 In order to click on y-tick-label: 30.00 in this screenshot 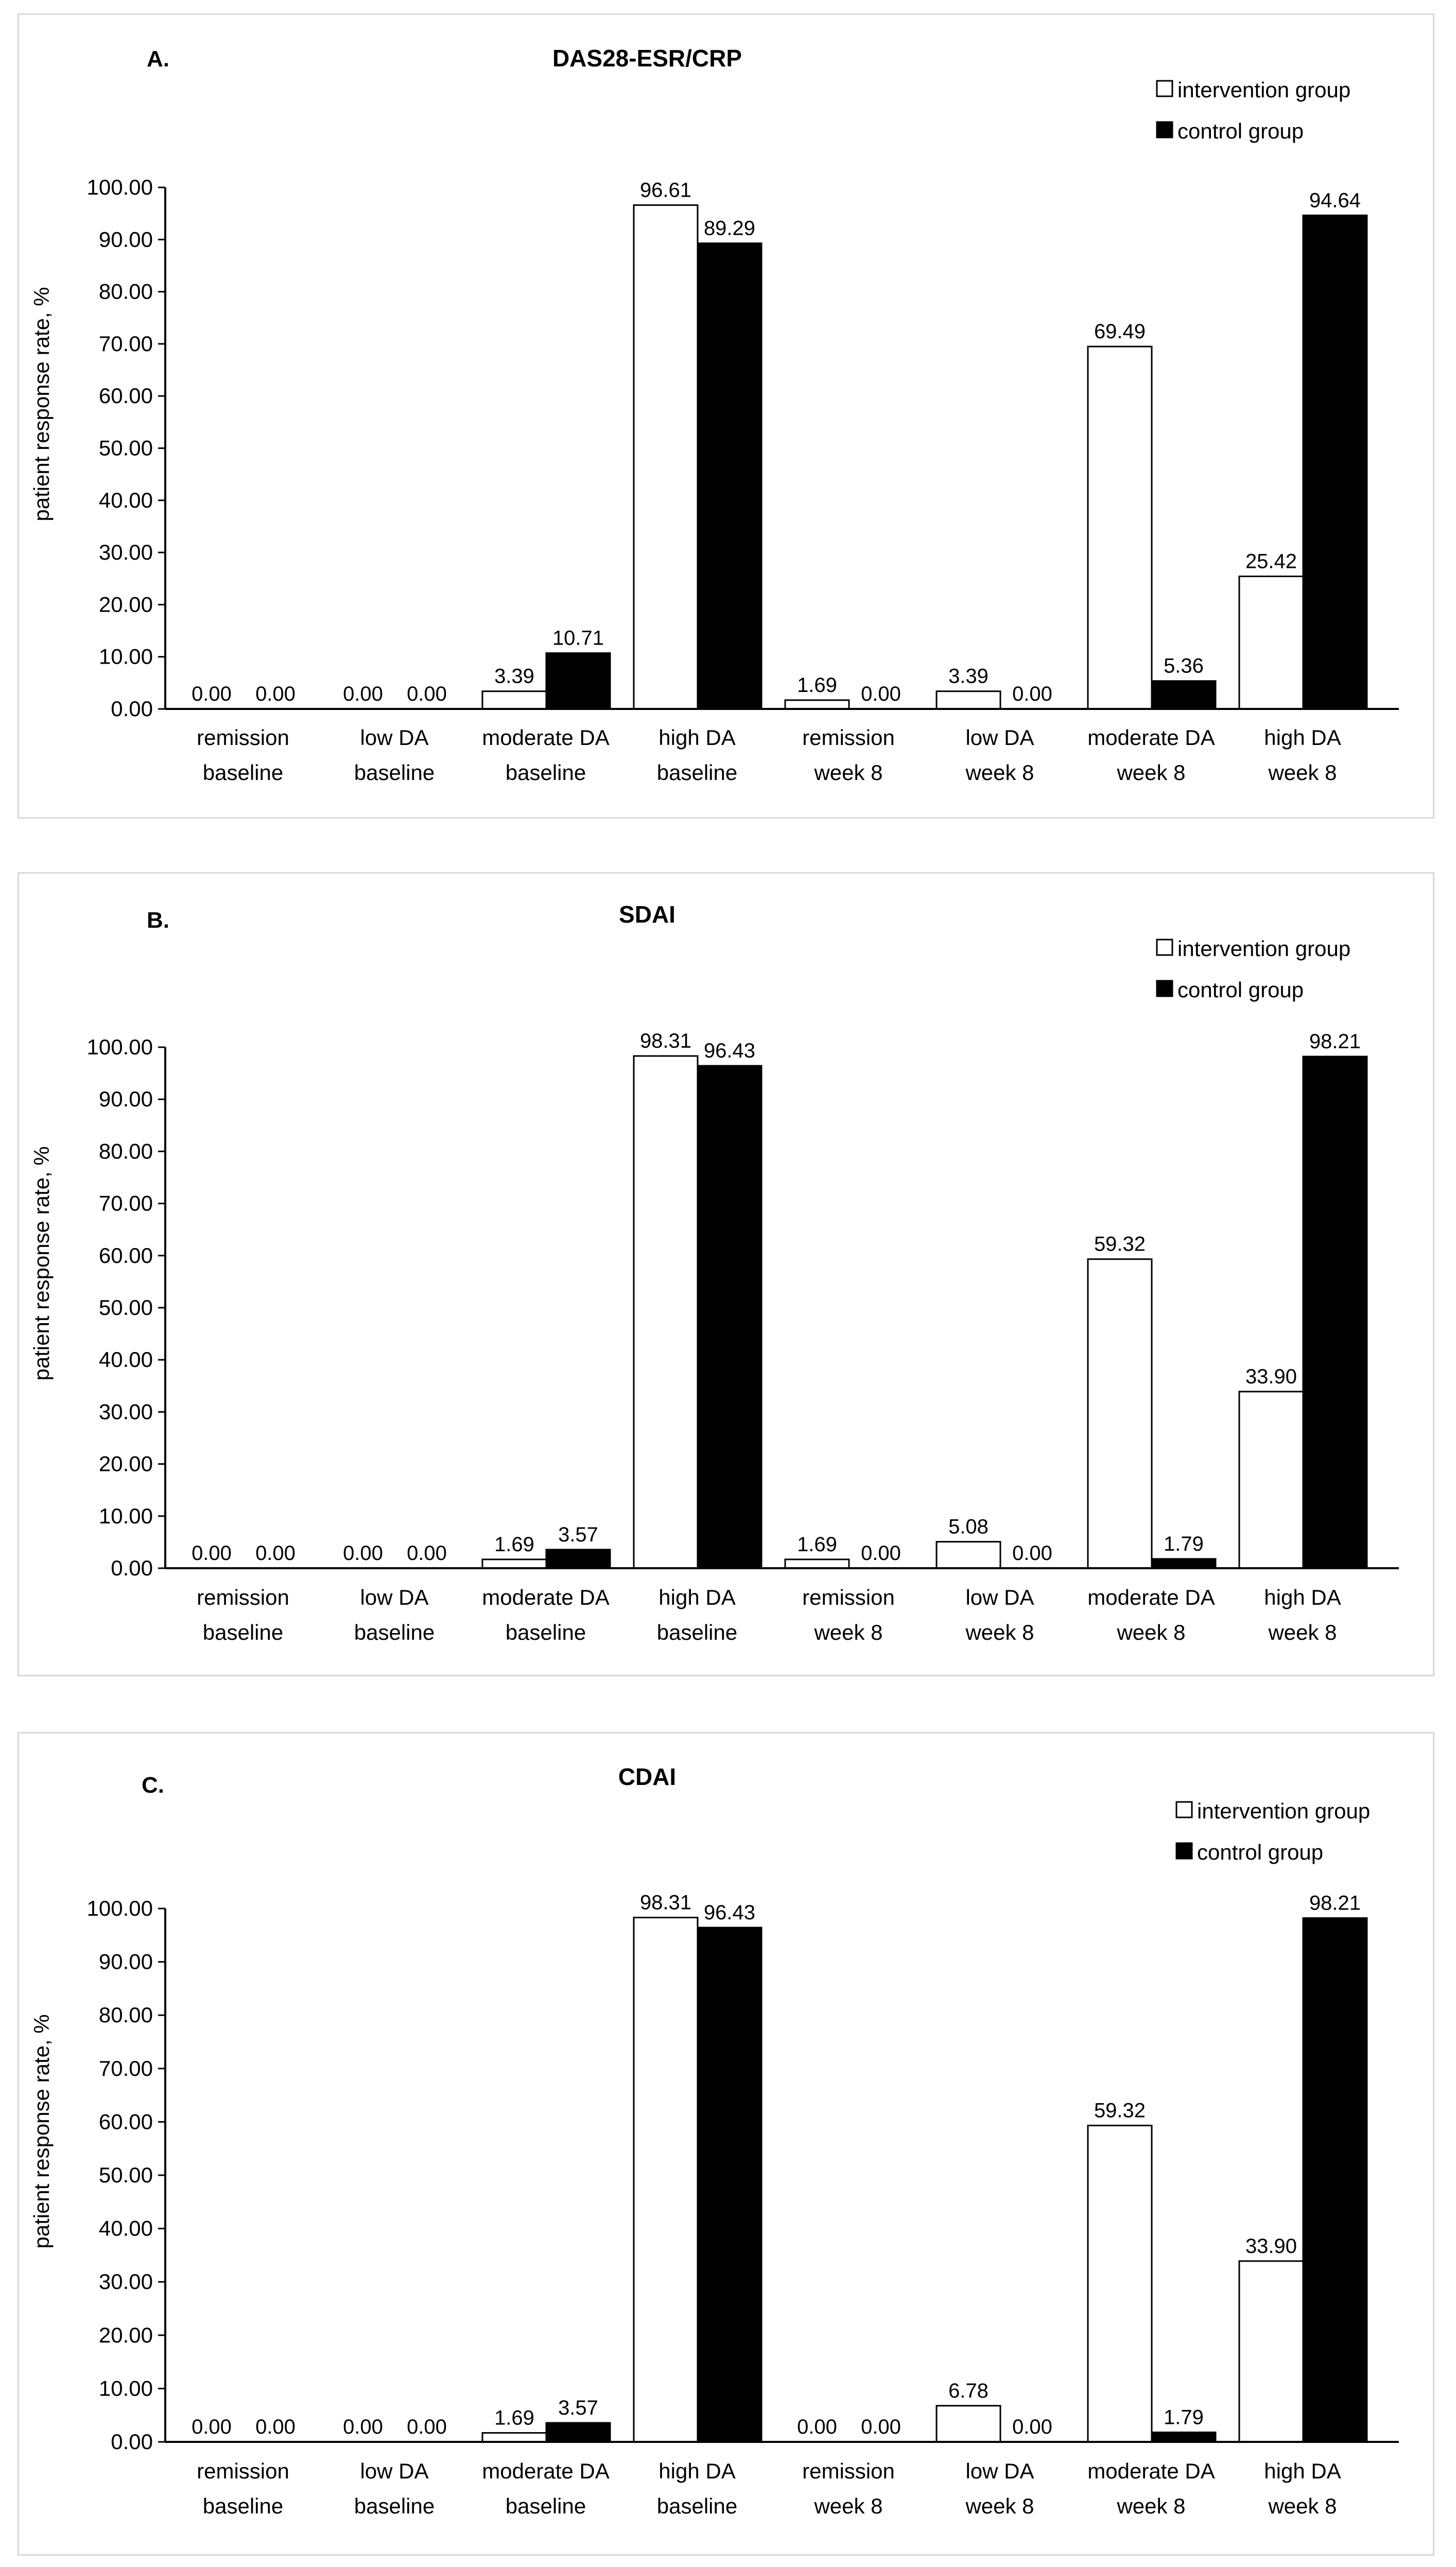, I will do `click(126, 2281)`.